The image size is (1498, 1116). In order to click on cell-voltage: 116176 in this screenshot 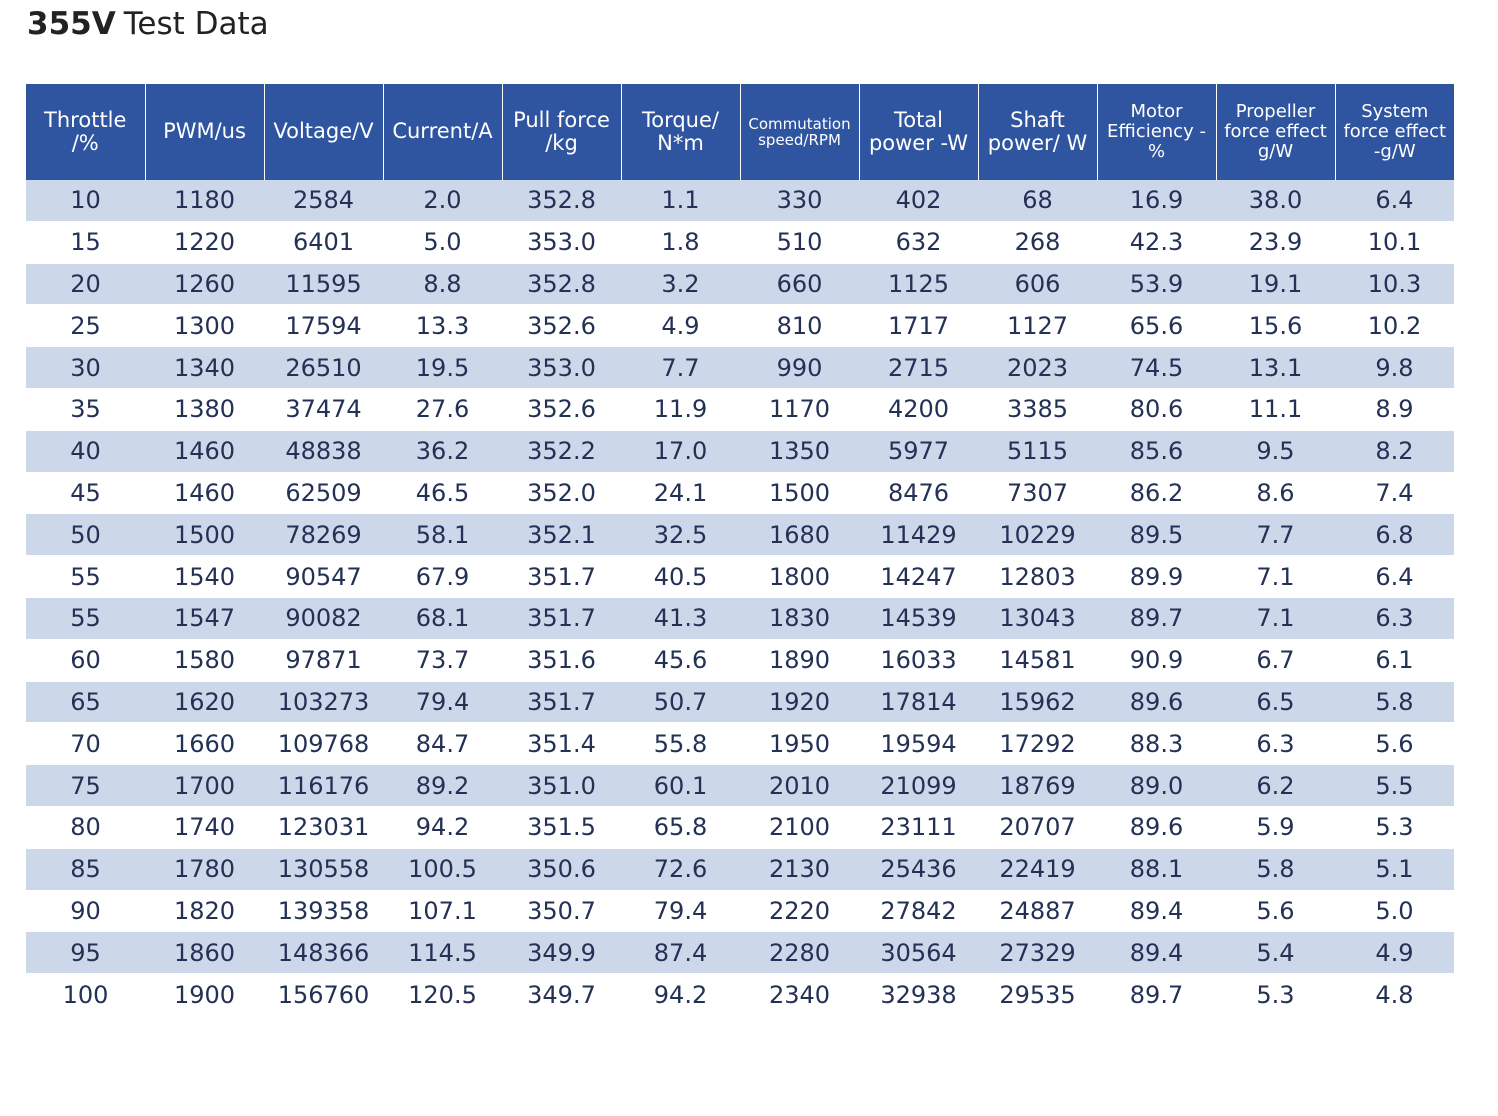, I will do `click(323, 785)`.